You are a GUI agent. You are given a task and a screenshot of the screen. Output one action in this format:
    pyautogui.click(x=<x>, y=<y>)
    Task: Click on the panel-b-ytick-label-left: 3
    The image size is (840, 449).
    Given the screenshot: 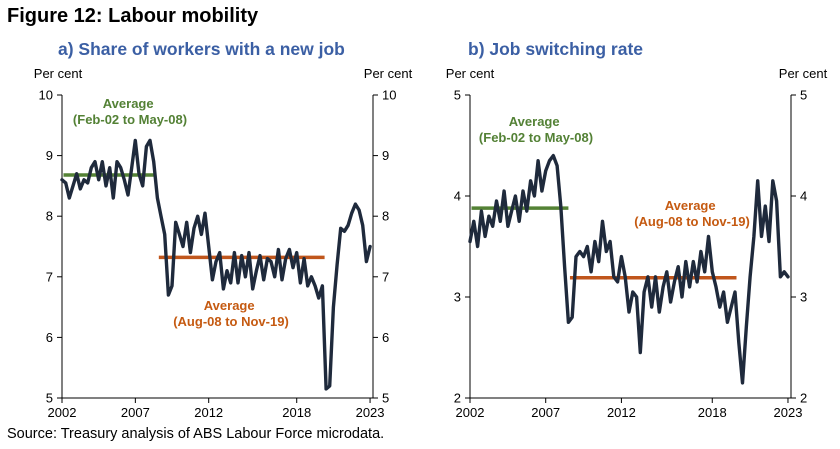 What is the action you would take?
    pyautogui.click(x=457, y=297)
    